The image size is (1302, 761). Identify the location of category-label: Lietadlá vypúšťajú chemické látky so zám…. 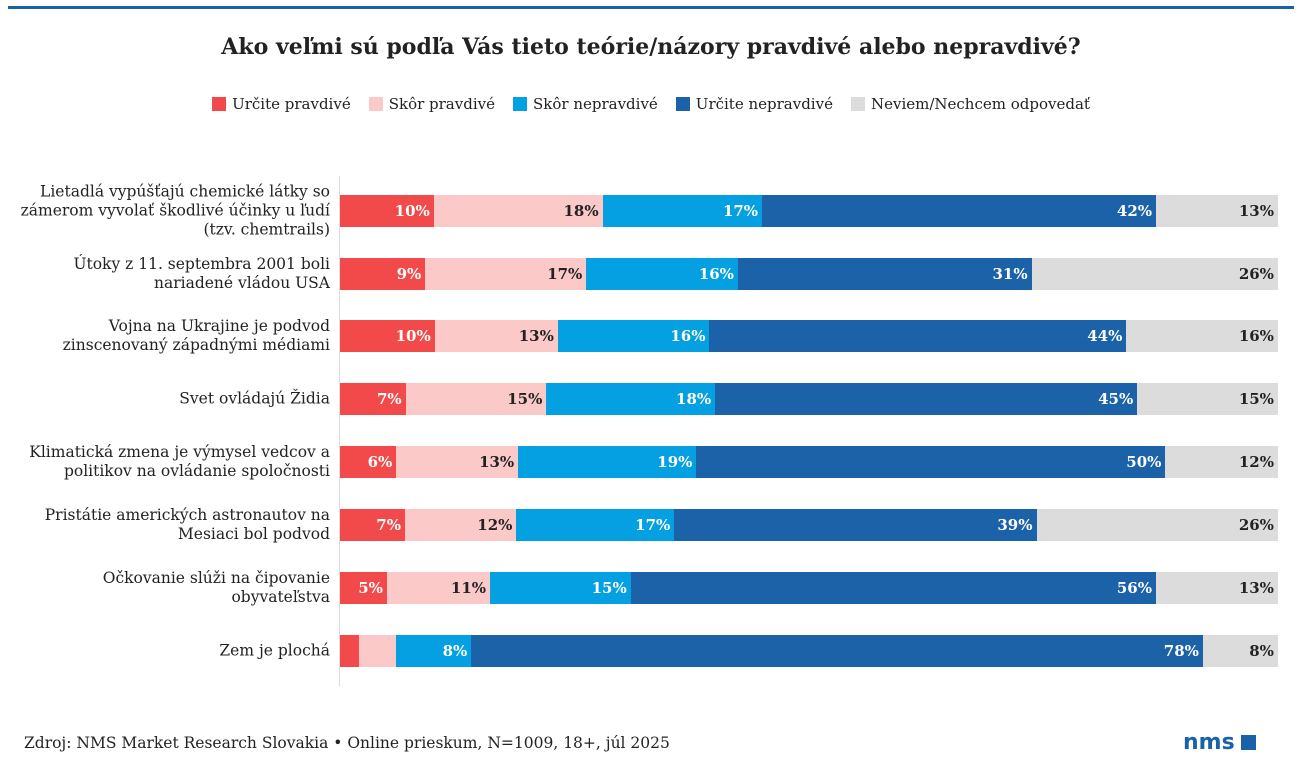
(175, 210).